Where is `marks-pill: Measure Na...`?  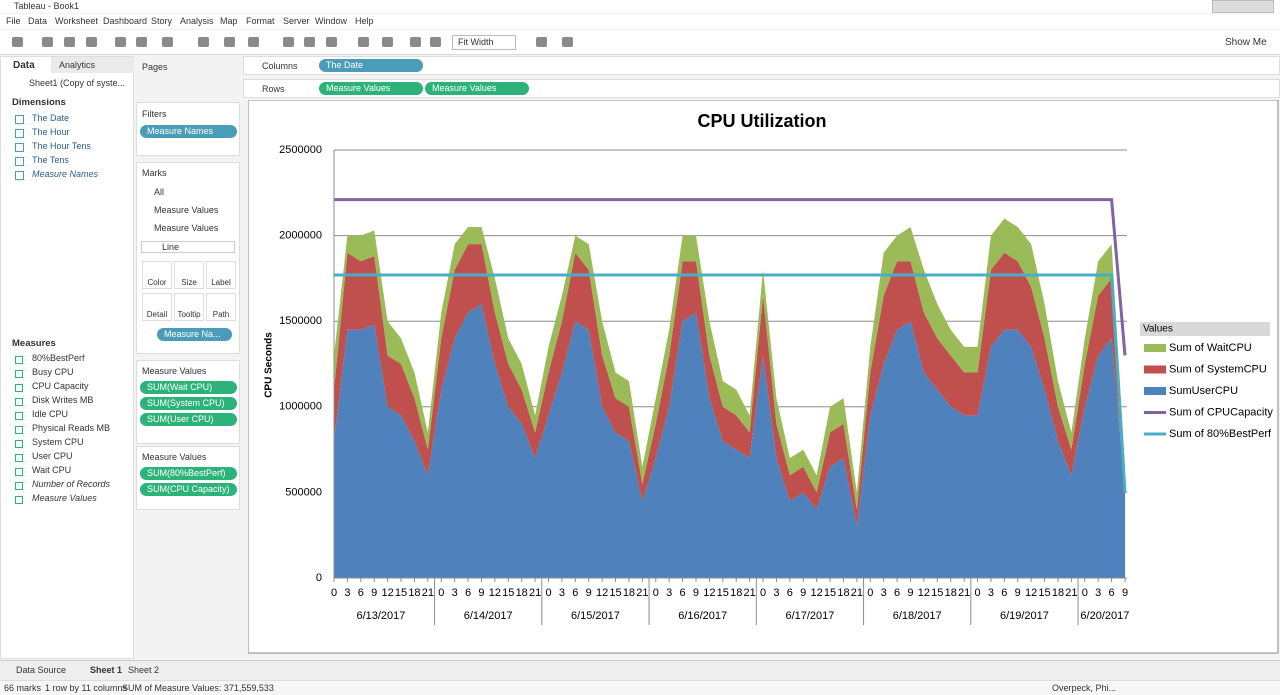
marks-pill: Measure Na... is located at coordinates (194, 334).